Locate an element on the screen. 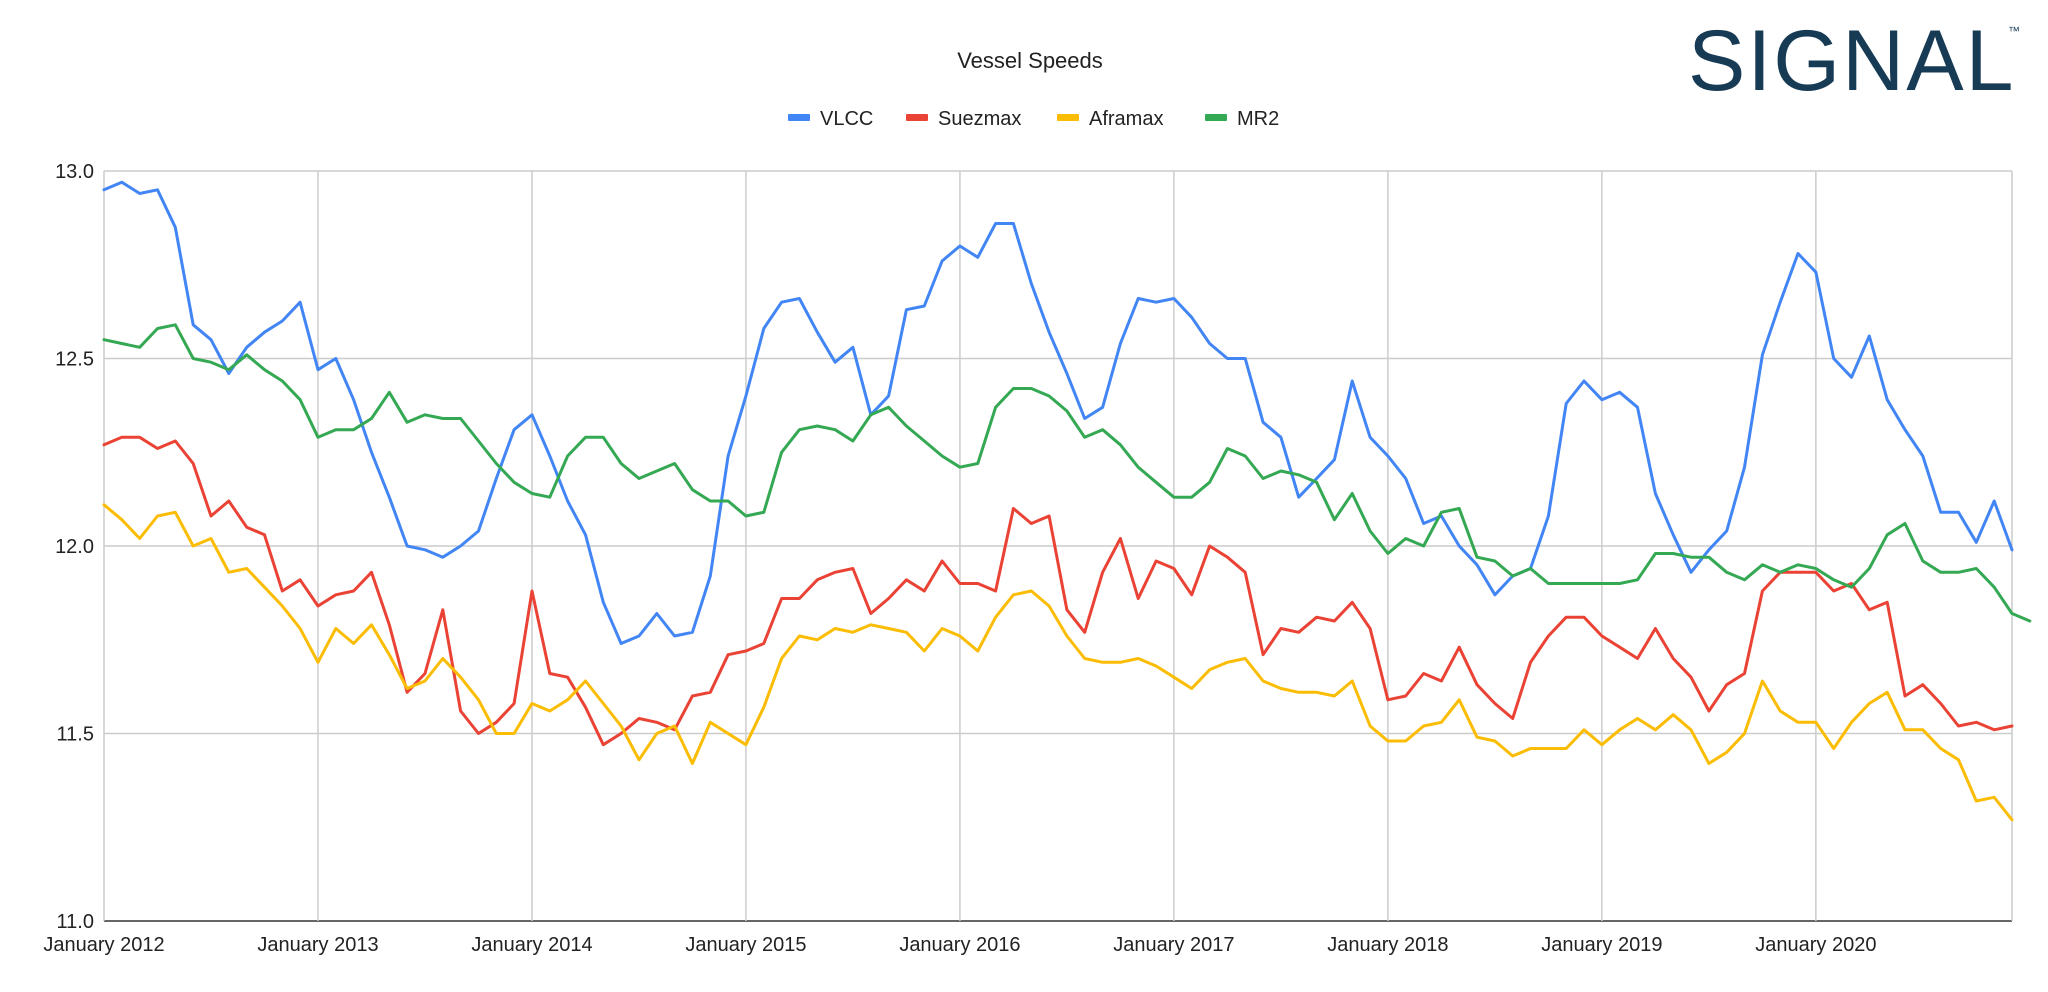 The width and height of the screenshot is (2048, 992). legend-item-mr2: MR2 is located at coordinates (1242, 119).